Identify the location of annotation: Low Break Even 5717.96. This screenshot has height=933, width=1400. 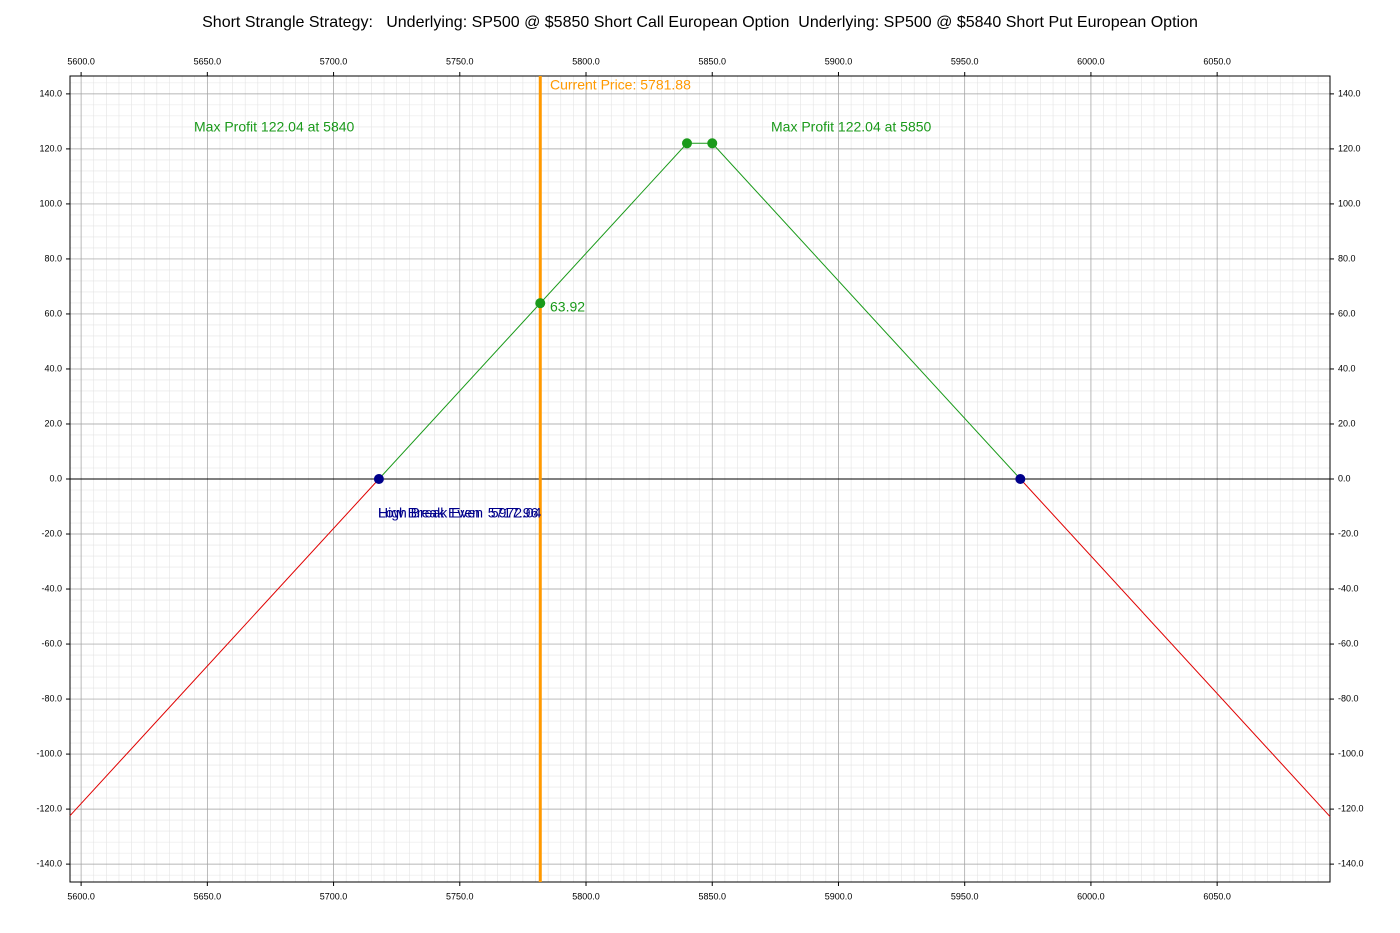
(458, 513).